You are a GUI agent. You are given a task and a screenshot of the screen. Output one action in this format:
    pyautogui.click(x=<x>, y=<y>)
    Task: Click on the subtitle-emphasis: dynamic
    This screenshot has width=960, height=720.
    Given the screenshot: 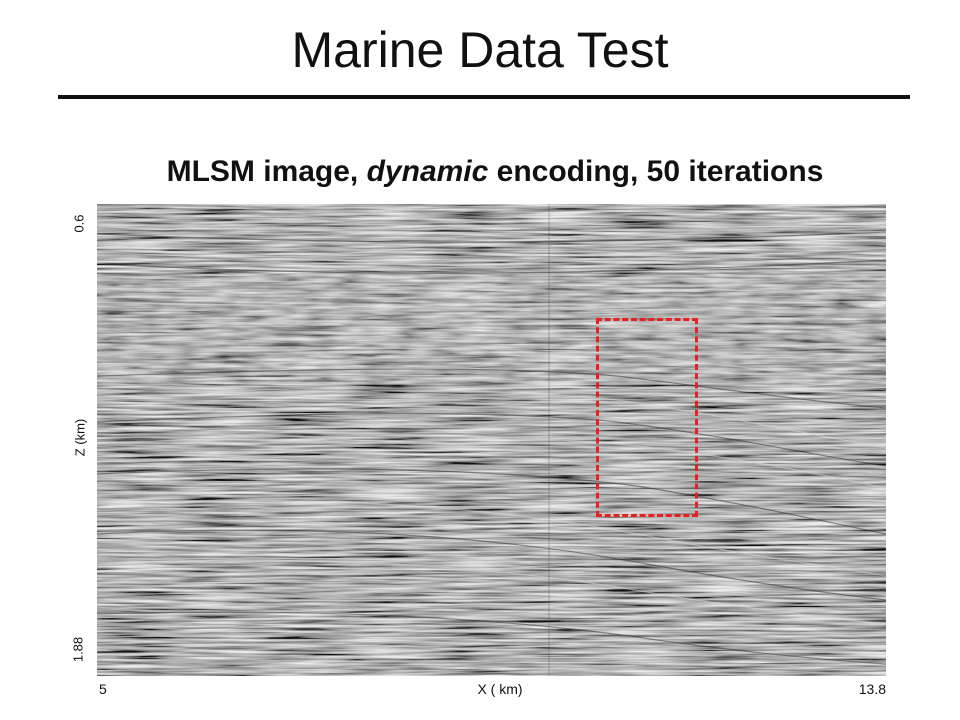 What is the action you would take?
    pyautogui.click(x=427, y=171)
    